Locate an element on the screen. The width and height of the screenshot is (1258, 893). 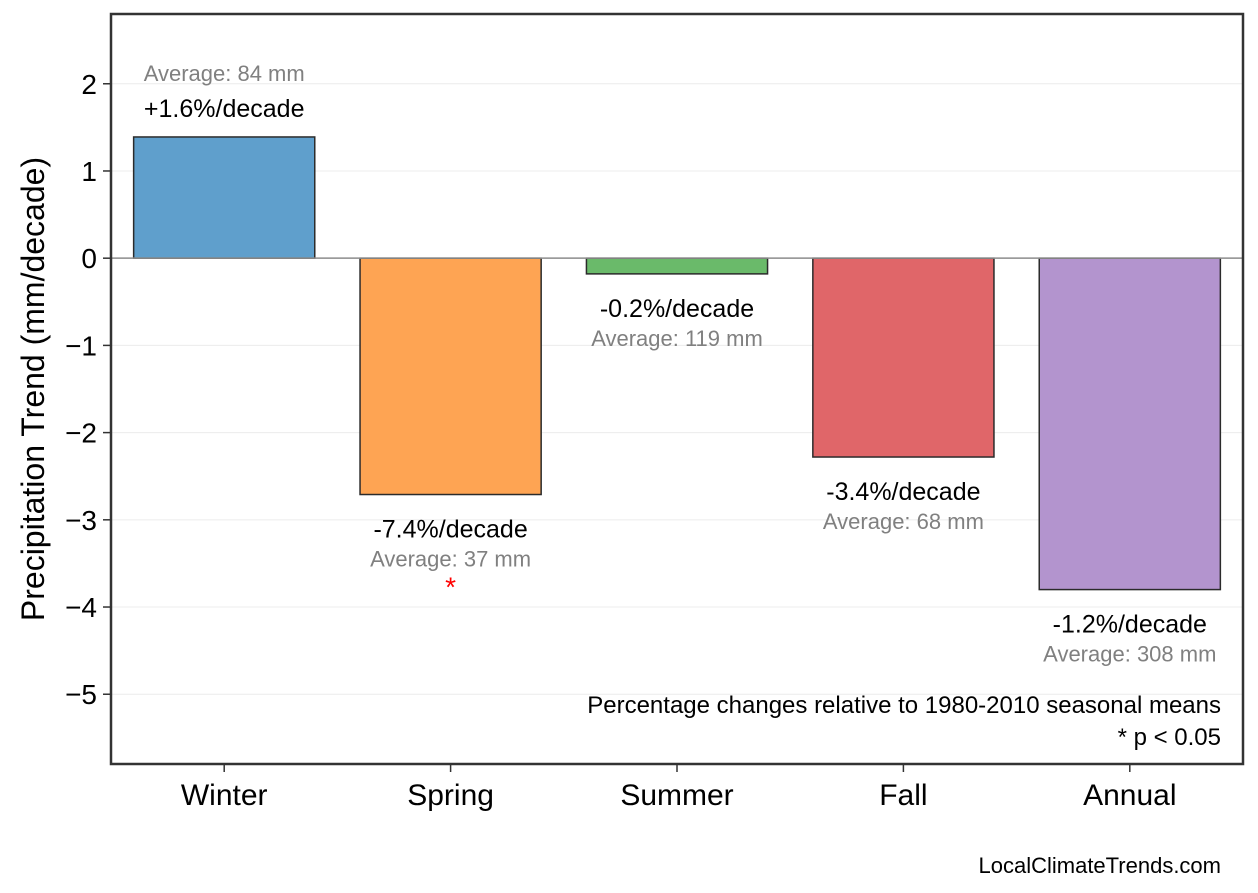
percent-label: -1.2%/decade is located at coordinates (1130, 625).